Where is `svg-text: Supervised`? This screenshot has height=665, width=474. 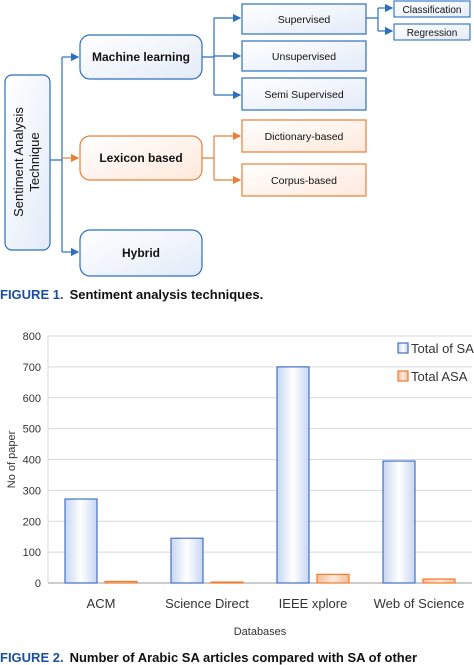
svg-text: Supervised is located at coordinates (304, 20).